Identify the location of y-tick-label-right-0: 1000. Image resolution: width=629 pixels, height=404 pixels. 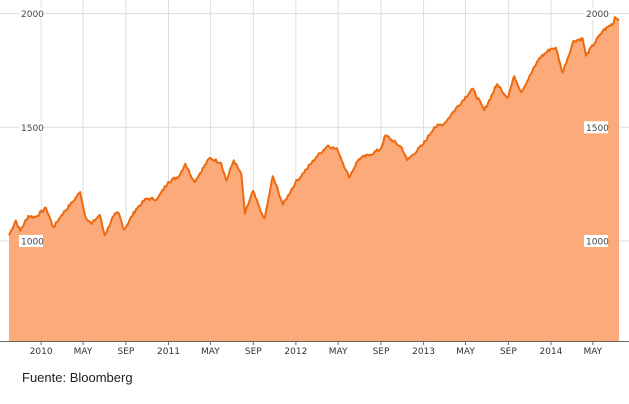
(597, 242).